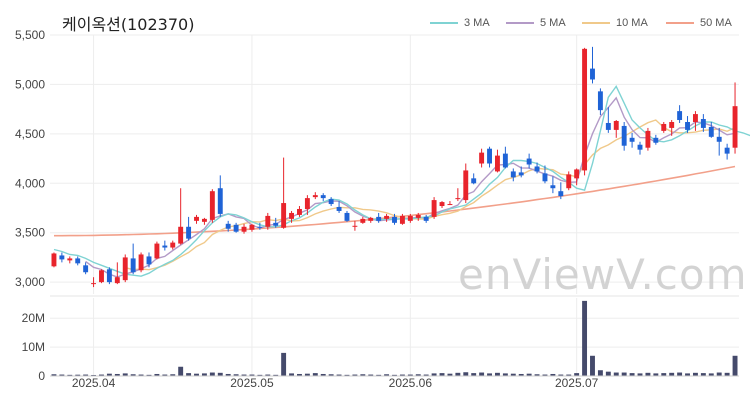  I want to click on legend-item-3ma: 3 MA, so click(460, 23).